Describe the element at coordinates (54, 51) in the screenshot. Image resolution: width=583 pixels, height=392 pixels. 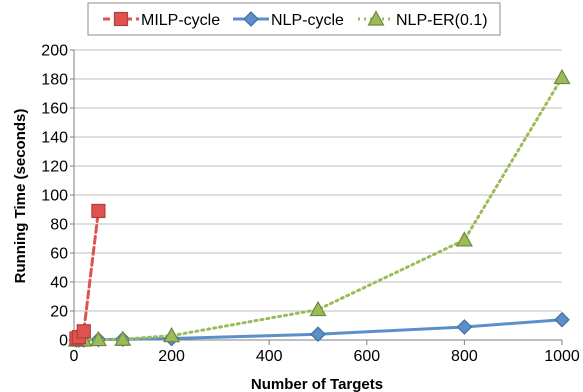
I see `y-tick-label: 200` at that location.